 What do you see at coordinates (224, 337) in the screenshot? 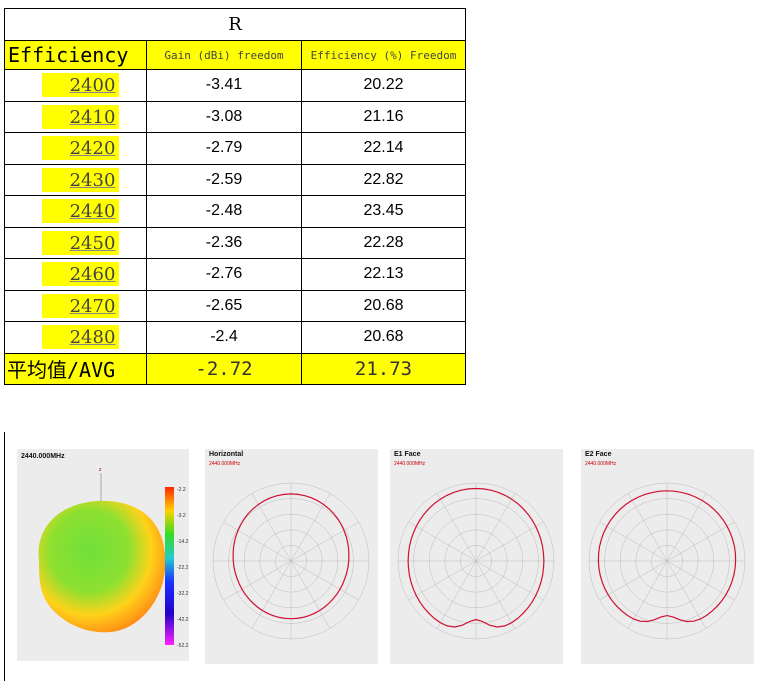
I see `gain-cell: -2.4` at bounding box center [224, 337].